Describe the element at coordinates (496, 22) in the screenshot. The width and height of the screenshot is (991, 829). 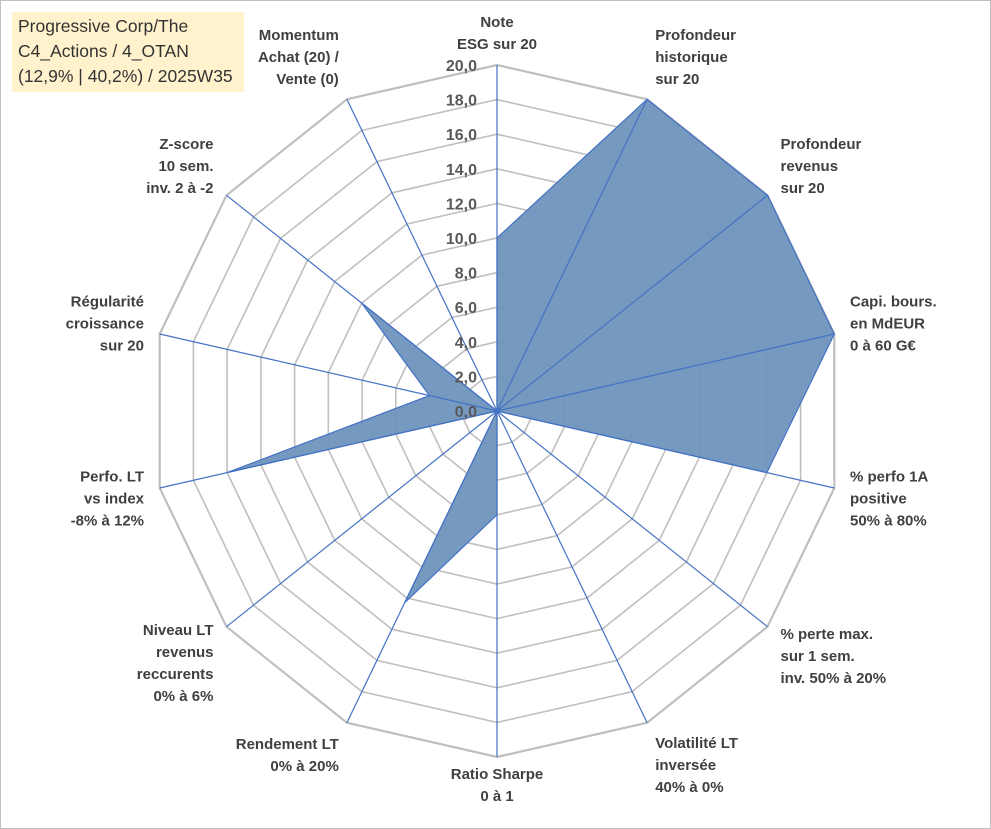
I see `axis-label-line: Note` at that location.